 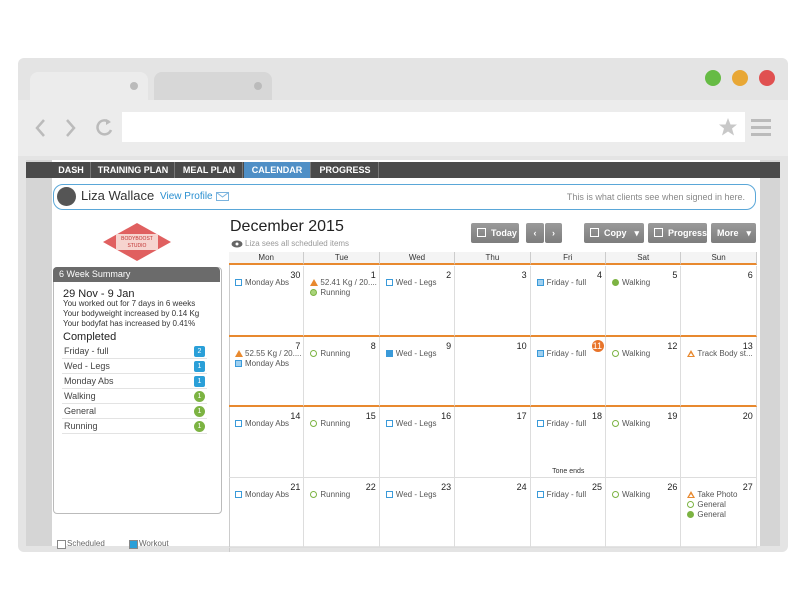 I want to click on toolbar-button: More ▾, so click(x=733, y=233).